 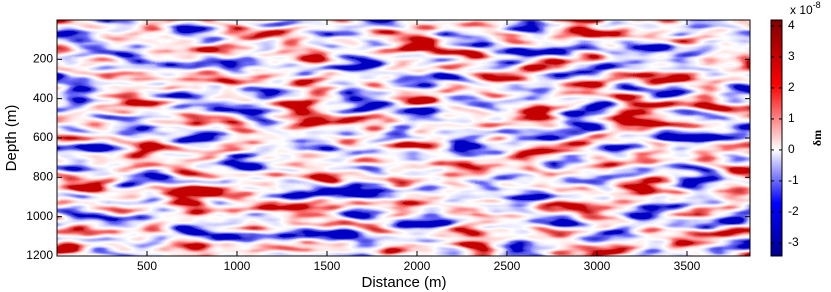 I want to click on y-tick-label: 200, so click(x=43, y=59).